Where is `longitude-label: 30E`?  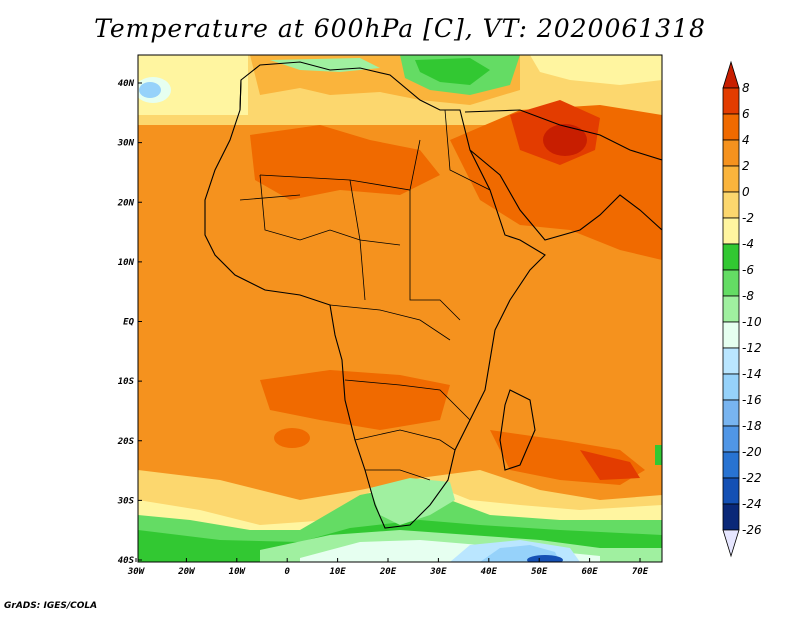 longitude-label: 30E is located at coordinates (438, 572).